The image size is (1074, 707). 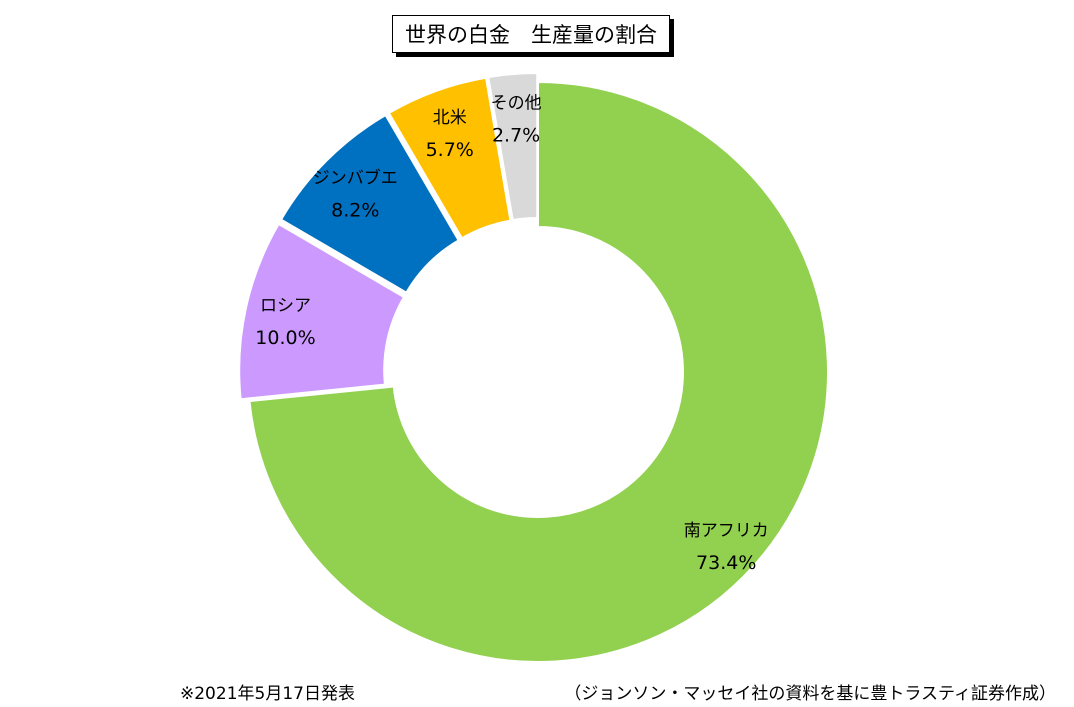 What do you see at coordinates (450, 150) in the screenshot?
I see `slice-value-3: 5.7%` at bounding box center [450, 150].